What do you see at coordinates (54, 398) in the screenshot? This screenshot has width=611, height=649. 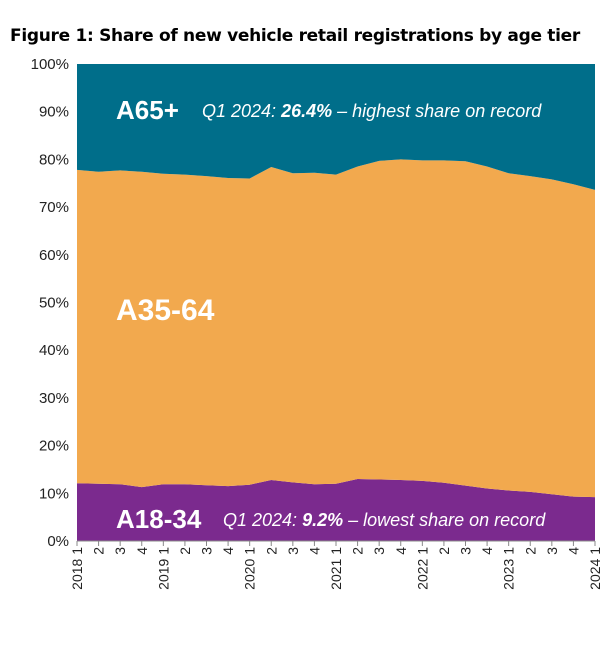 I see `y-tick-label: 30%` at bounding box center [54, 398].